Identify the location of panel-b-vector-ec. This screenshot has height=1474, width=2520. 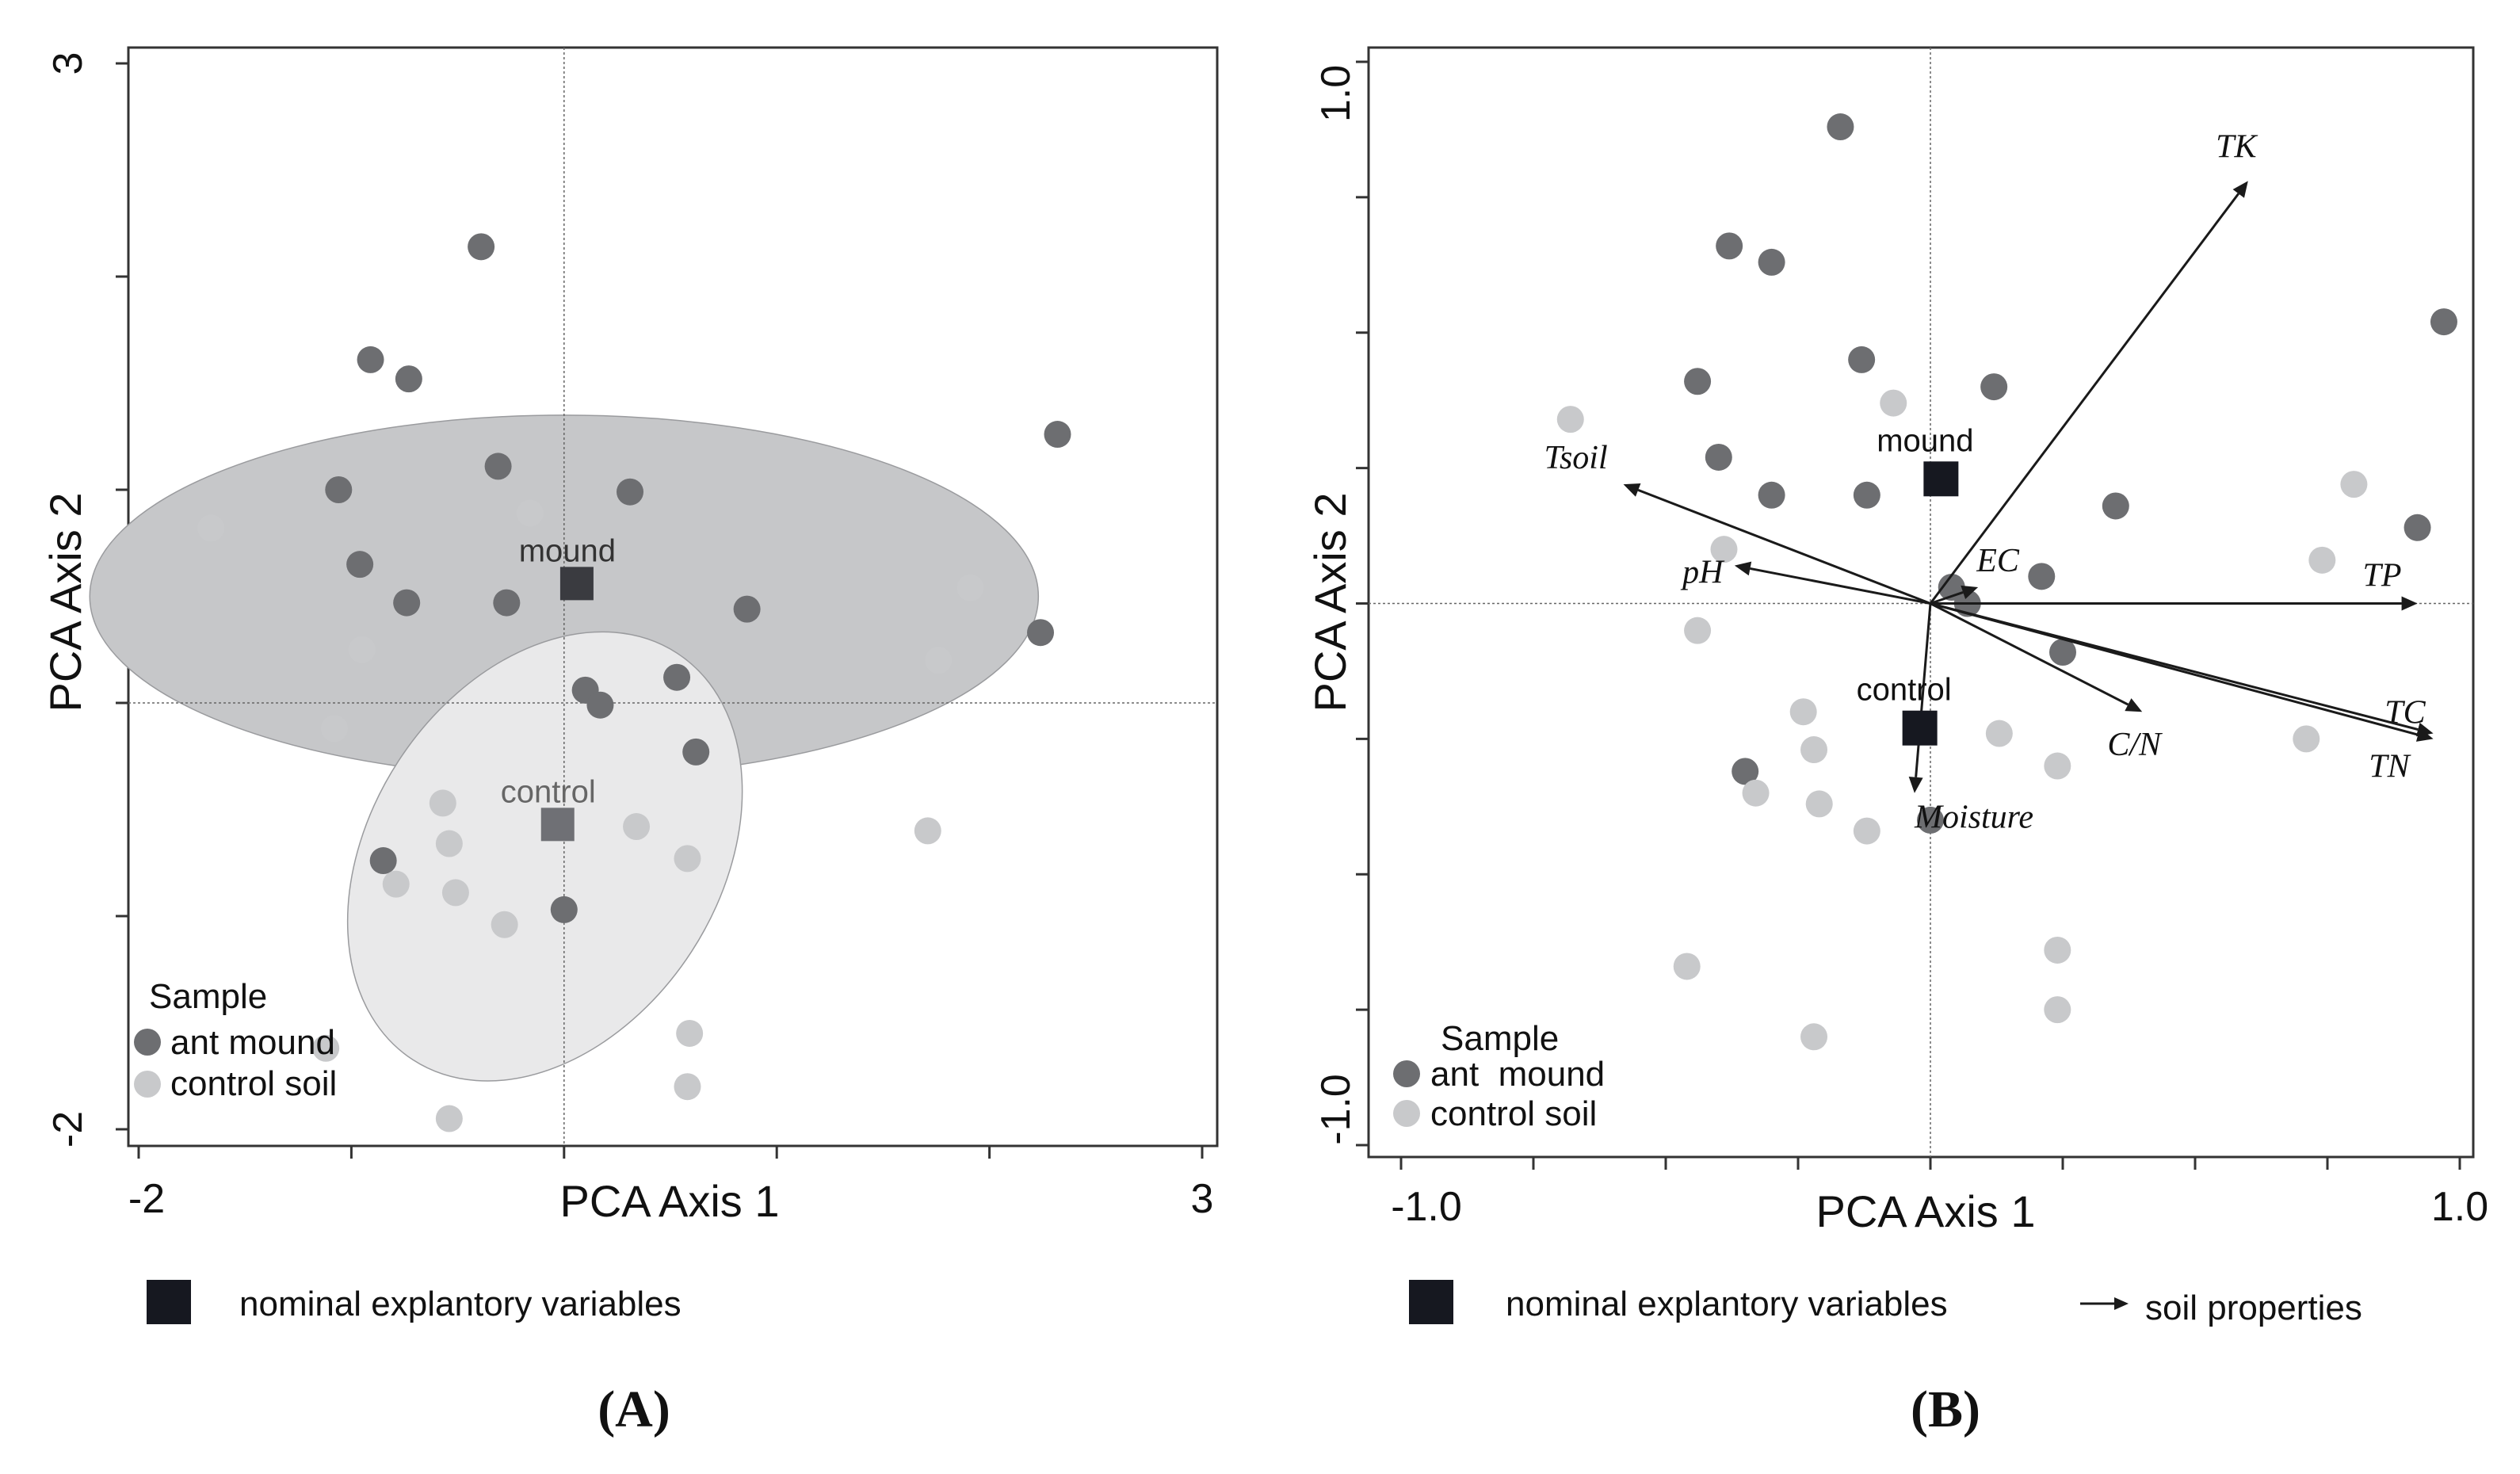
(1947, 598).